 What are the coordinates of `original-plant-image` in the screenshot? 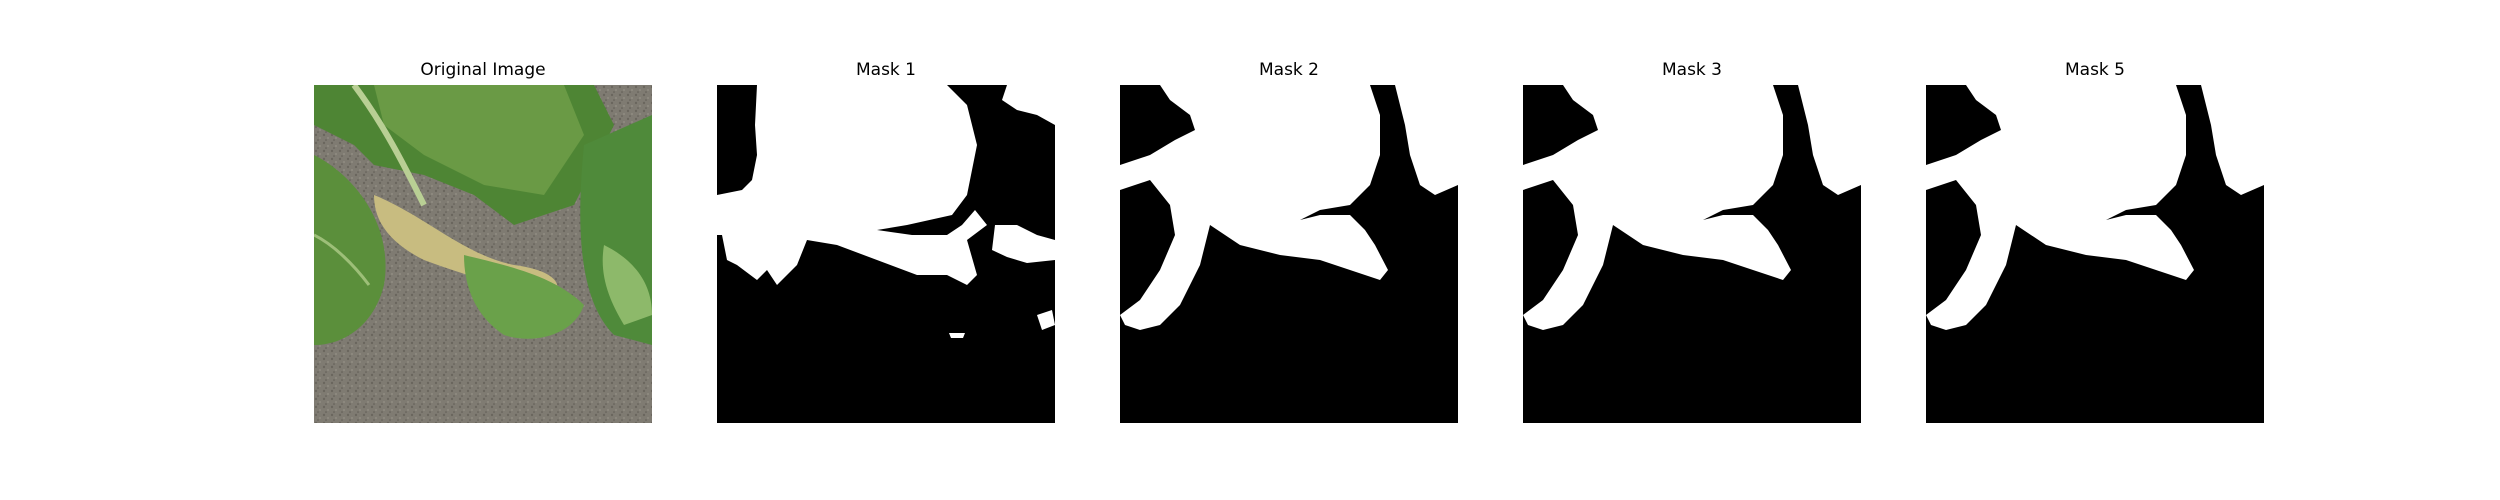 It's located at (483, 254).